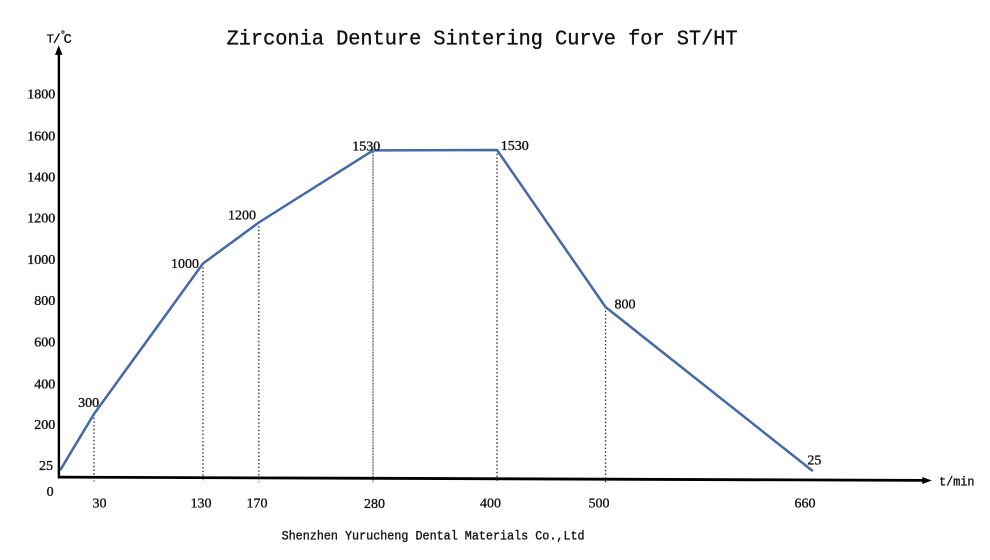  What do you see at coordinates (374, 504) in the screenshot?
I see `svg-text: 280` at bounding box center [374, 504].